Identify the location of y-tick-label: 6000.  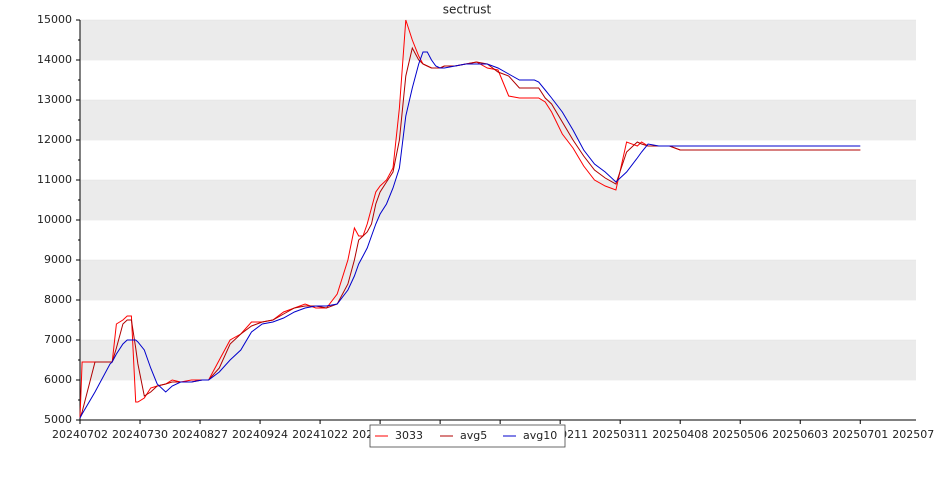
(58, 379).